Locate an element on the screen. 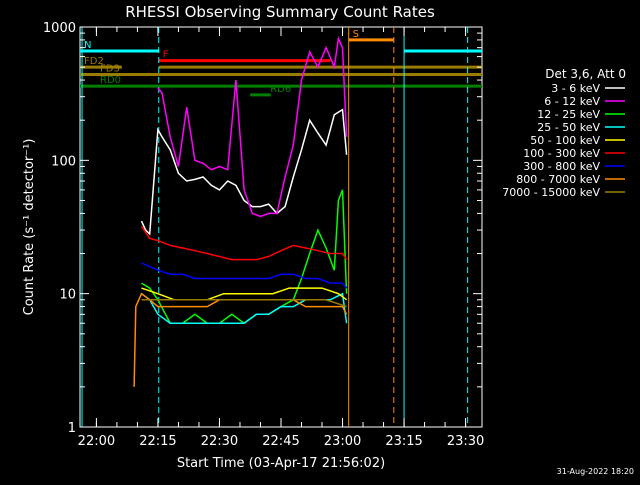 The width and height of the screenshot is (640, 485). x-tick-label: 22:45 is located at coordinates (280, 441).